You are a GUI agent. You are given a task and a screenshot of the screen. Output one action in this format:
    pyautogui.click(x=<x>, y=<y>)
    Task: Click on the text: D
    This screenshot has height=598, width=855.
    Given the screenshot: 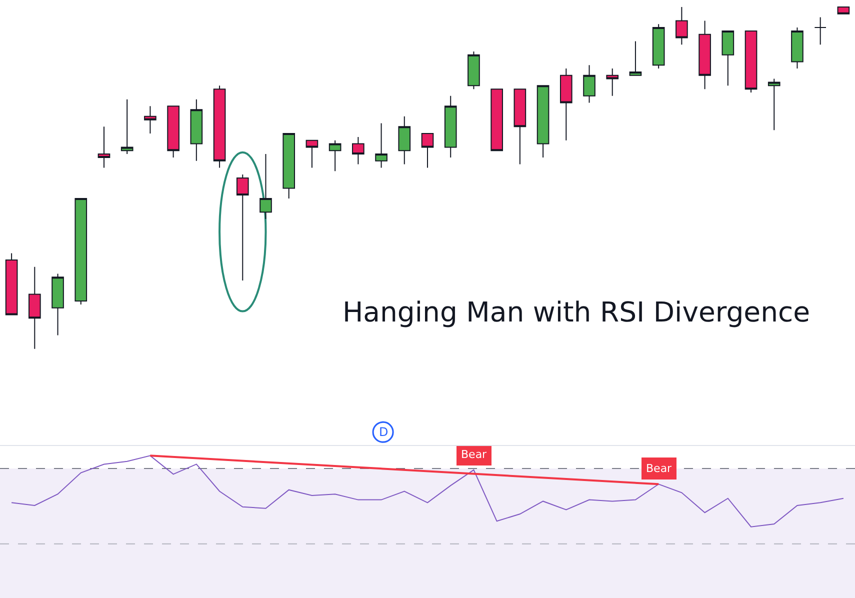 What is the action you would take?
    pyautogui.click(x=383, y=432)
    